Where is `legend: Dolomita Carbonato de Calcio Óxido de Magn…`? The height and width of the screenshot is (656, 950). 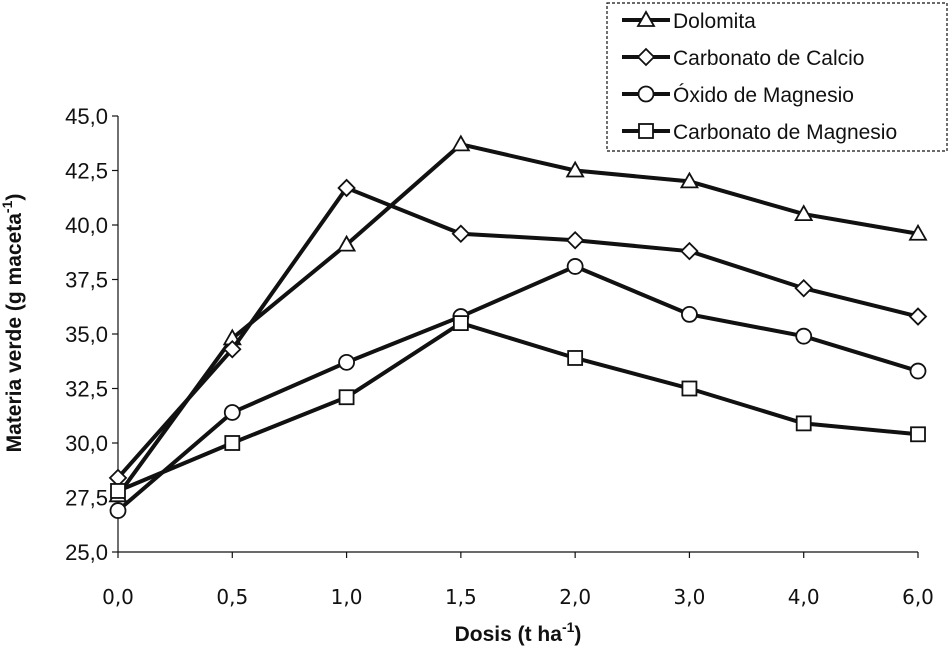 legend: Dolomita Carbonato de Calcio Óxido de Magn… is located at coordinates (777, 77).